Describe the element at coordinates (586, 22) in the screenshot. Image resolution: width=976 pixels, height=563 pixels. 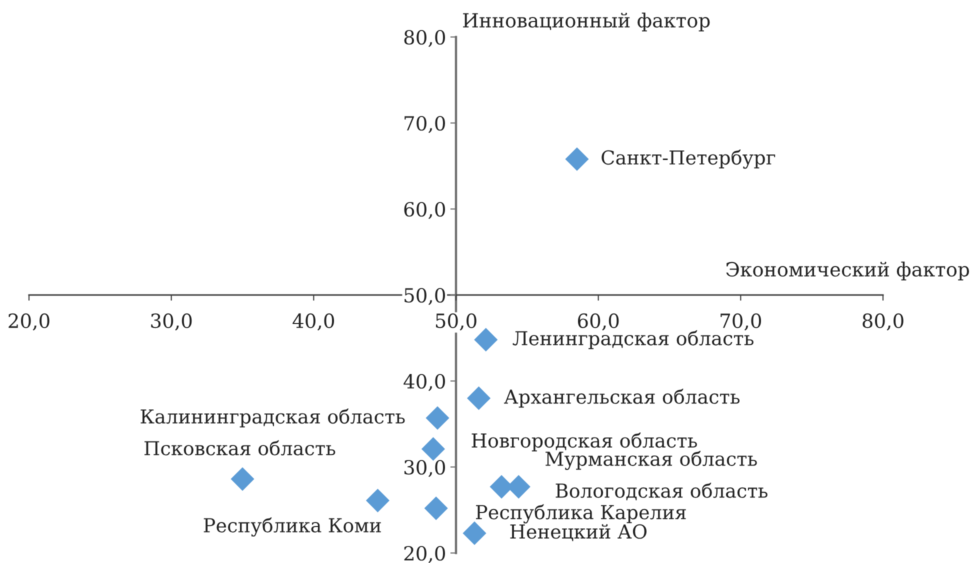
I see `y-axis-title: Инновационный фактор` at that location.